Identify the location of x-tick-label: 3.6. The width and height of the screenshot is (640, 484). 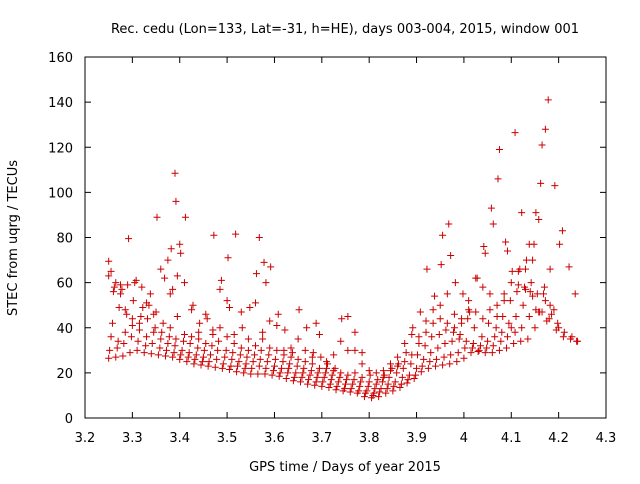
(274, 438).